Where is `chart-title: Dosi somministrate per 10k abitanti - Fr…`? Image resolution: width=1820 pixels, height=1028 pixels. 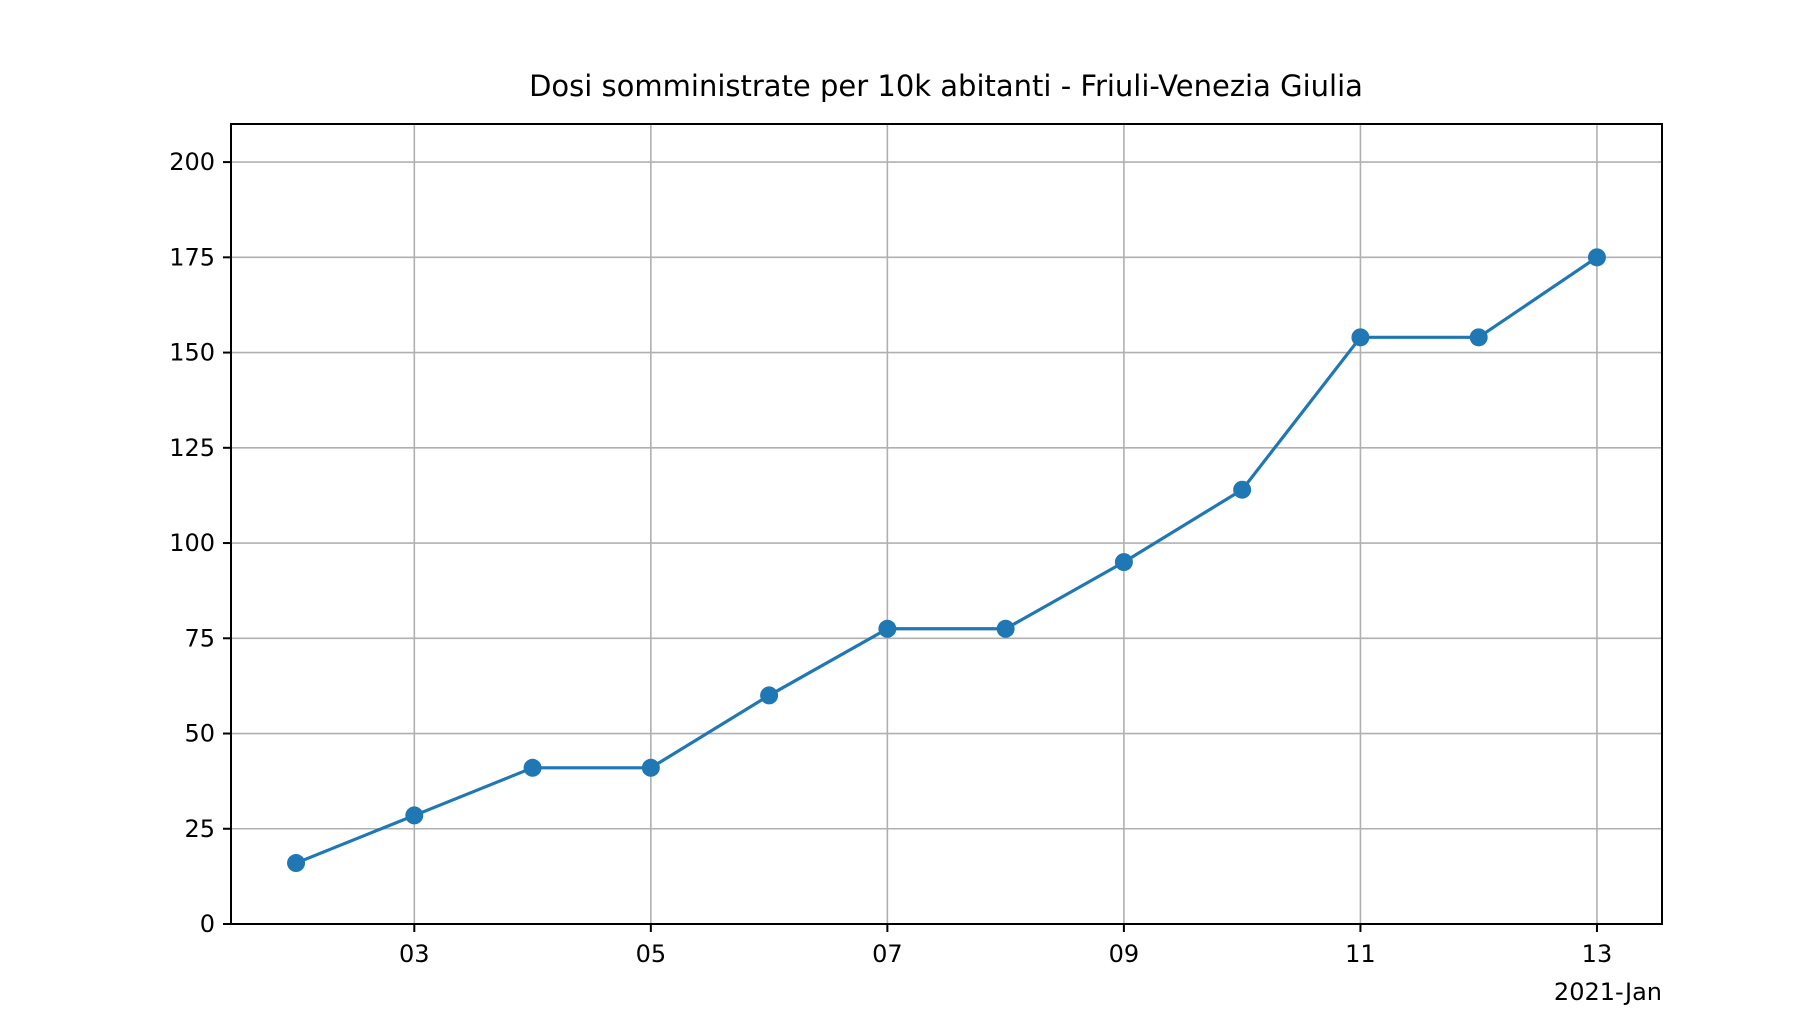 chart-title: Dosi somministrate per 10k abitanti - Fr… is located at coordinates (946, 86).